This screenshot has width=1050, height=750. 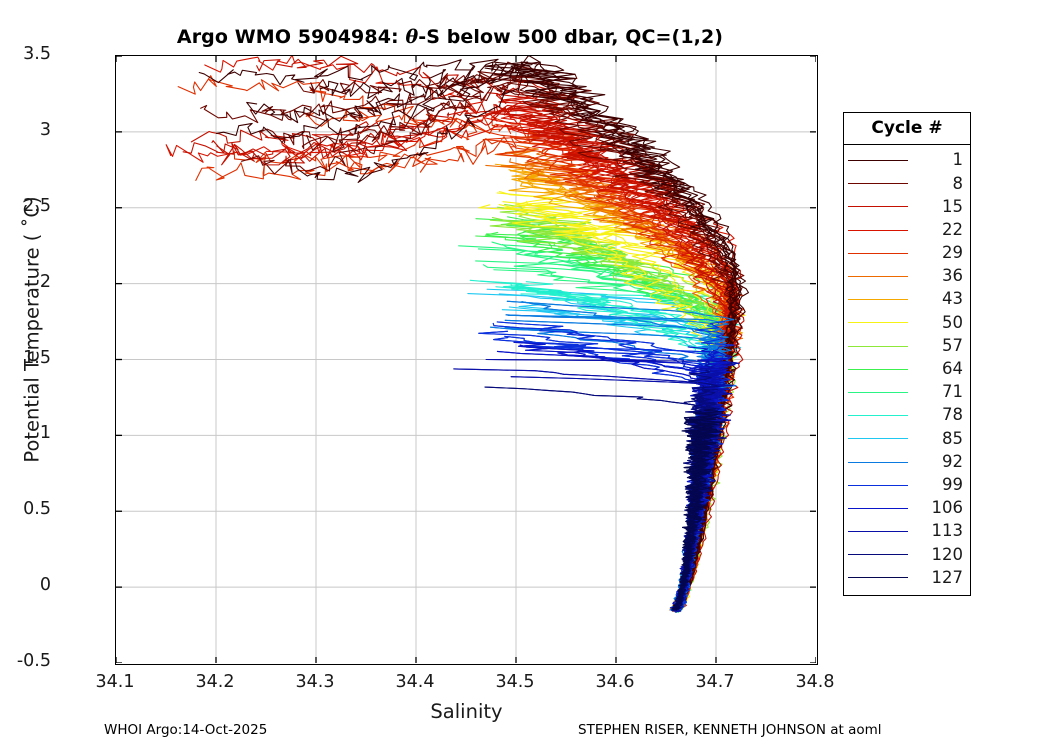 I want to click on legend-item: 92, so click(x=907, y=461).